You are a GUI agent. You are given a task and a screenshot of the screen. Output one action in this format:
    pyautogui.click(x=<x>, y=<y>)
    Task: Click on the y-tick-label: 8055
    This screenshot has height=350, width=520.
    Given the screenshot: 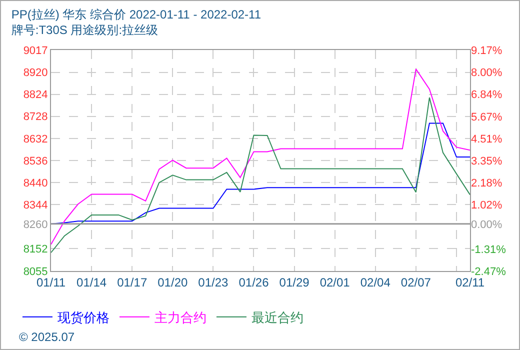 What is the action you would take?
    pyautogui.click(x=35, y=272)
    